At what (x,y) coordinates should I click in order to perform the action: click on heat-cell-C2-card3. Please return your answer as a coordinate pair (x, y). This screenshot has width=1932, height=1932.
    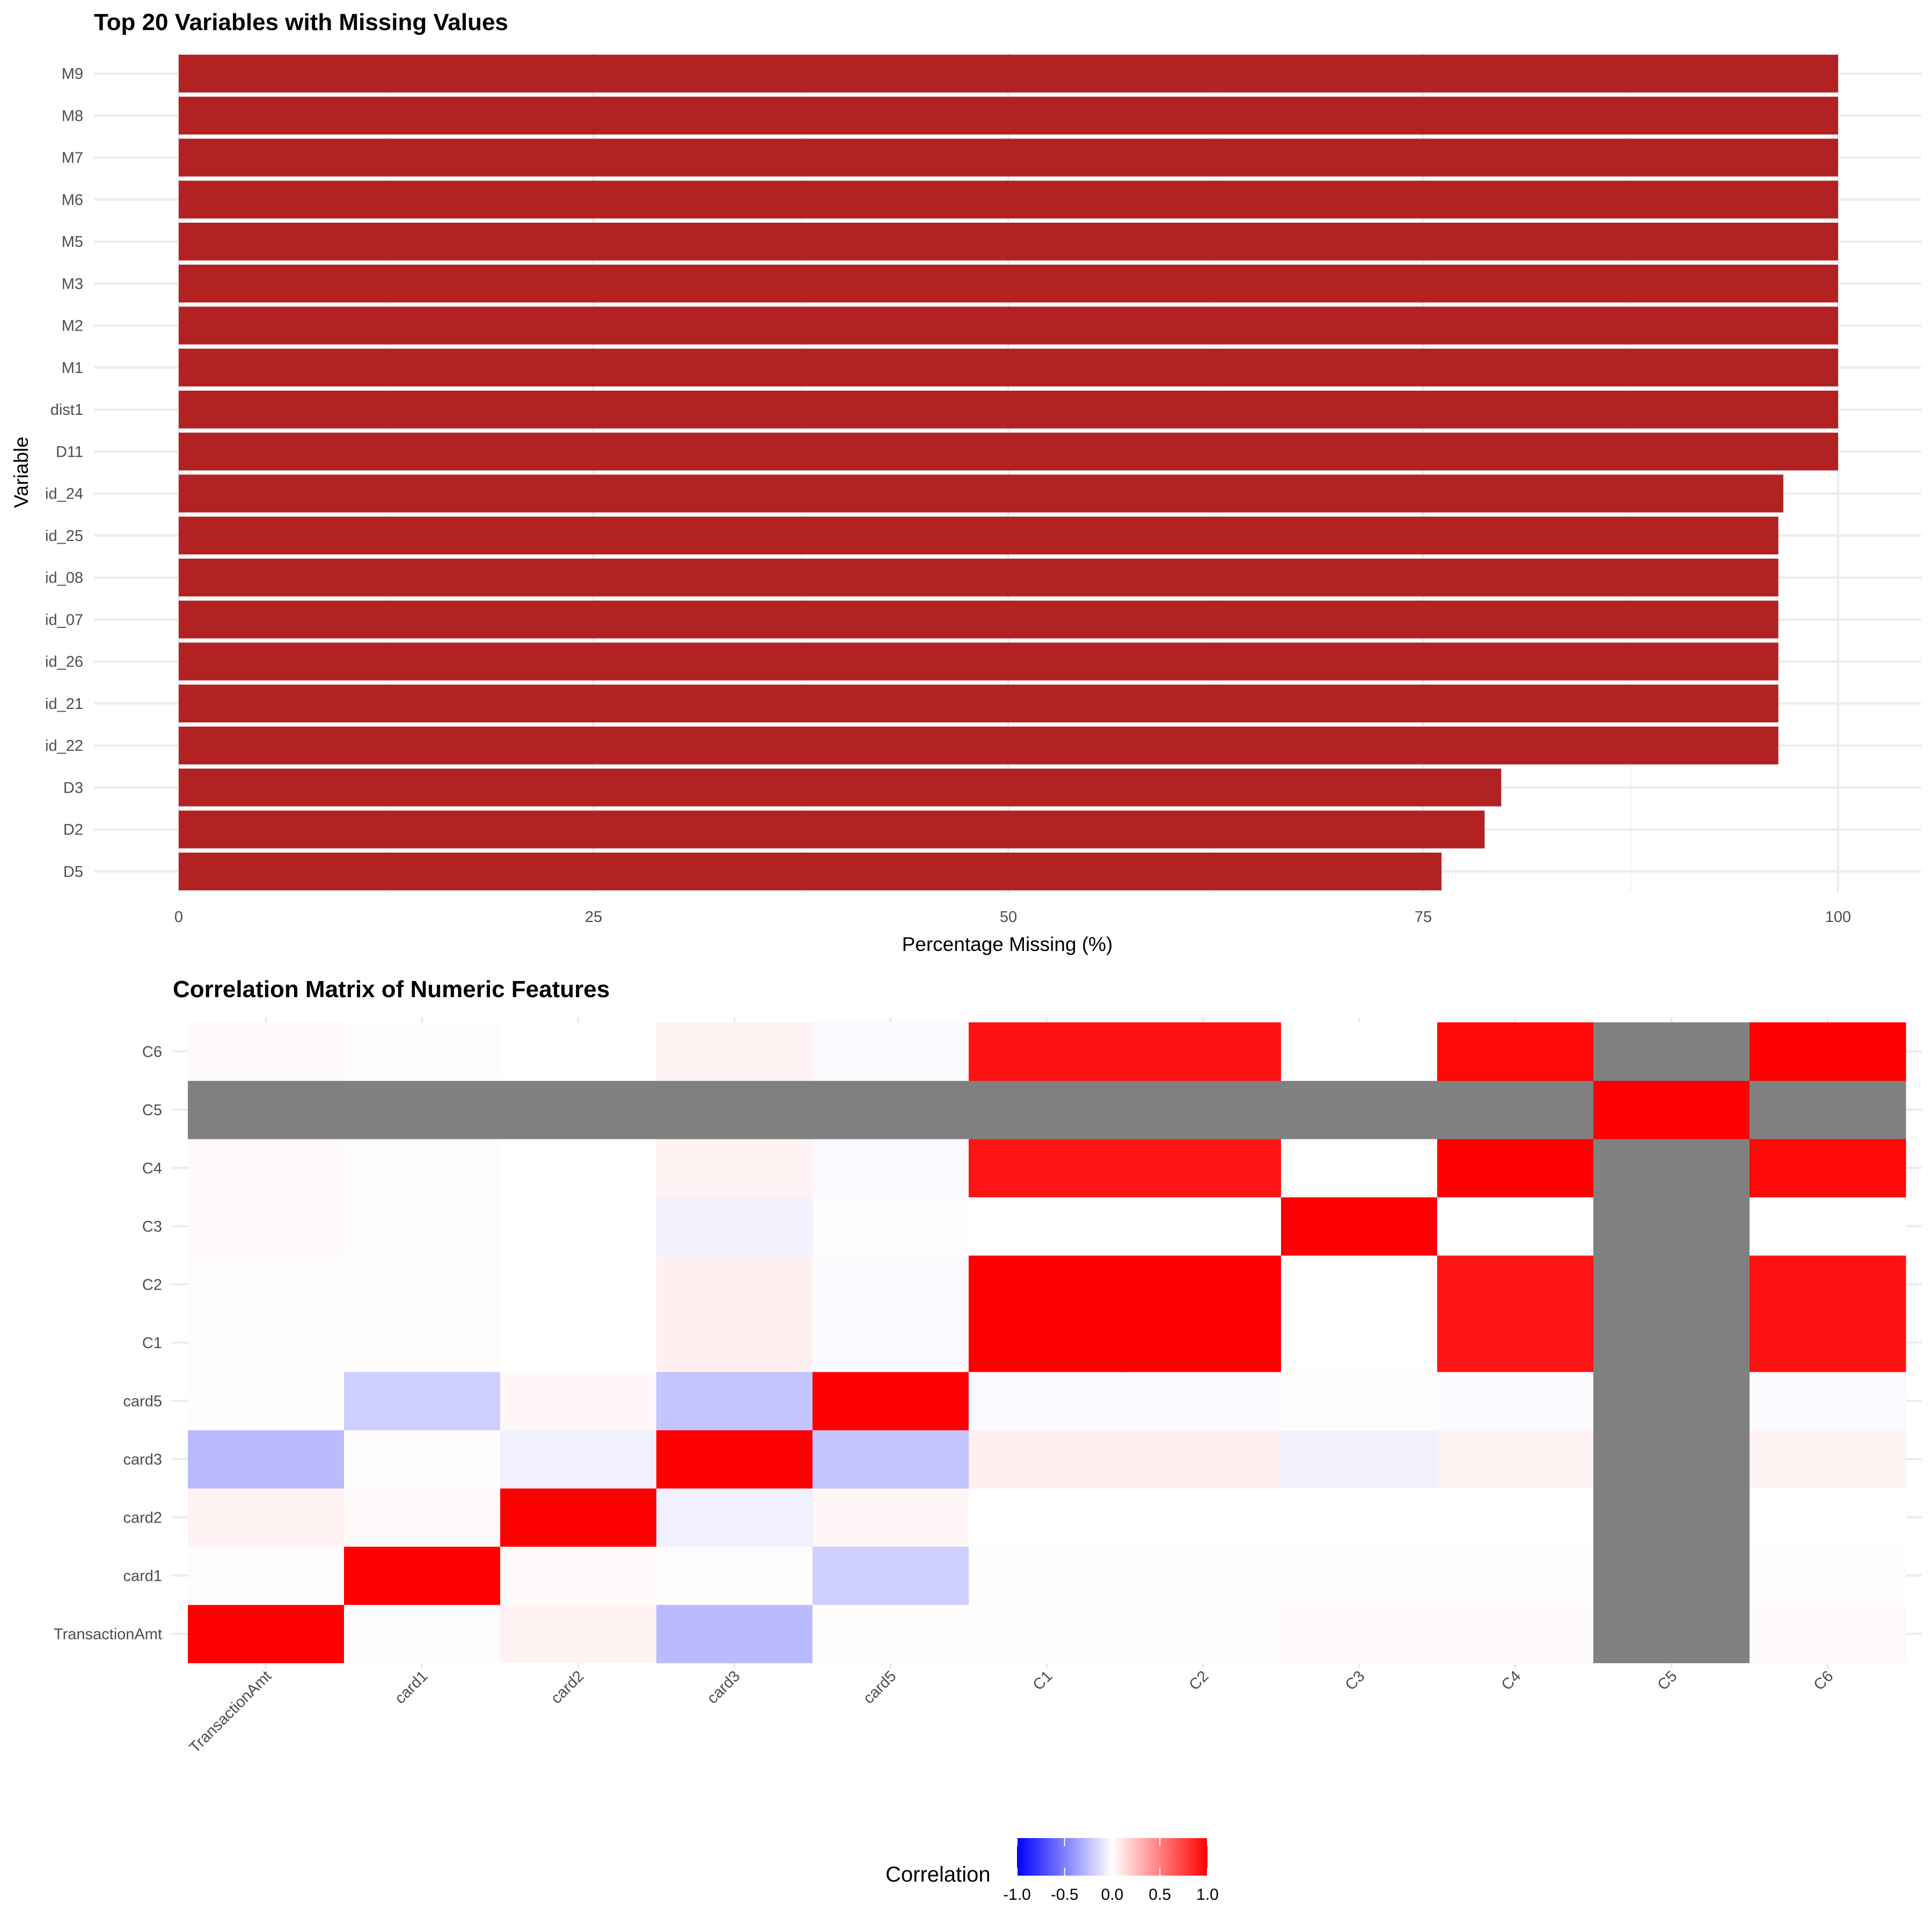
    Looking at the image, I should click on (734, 1284).